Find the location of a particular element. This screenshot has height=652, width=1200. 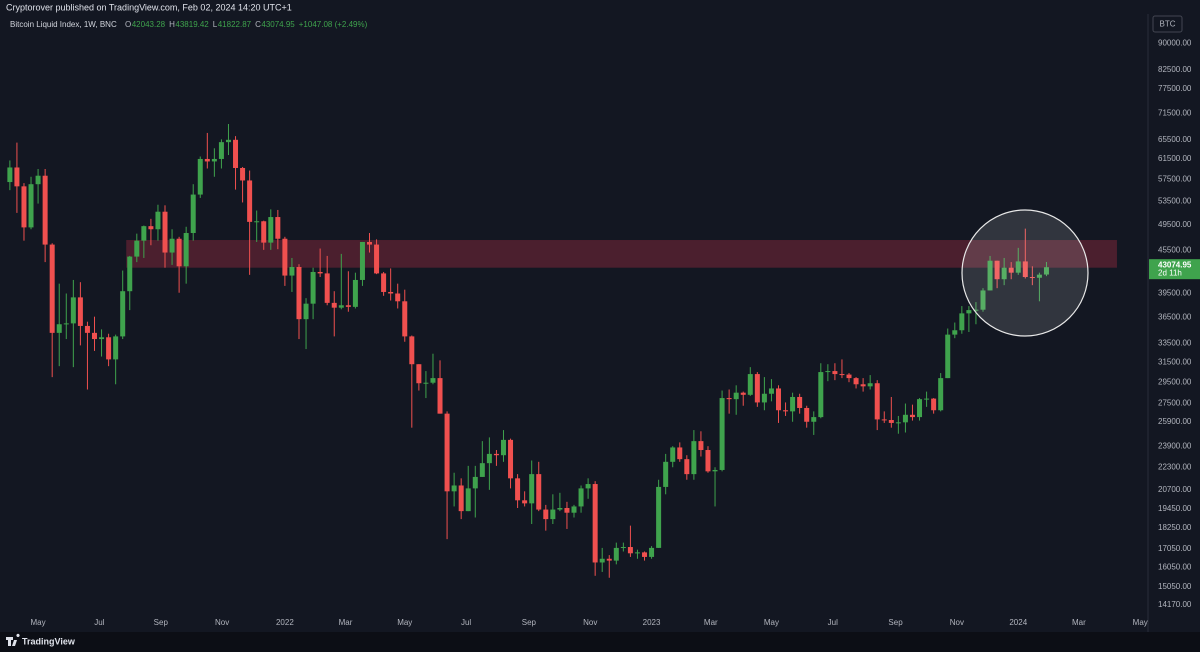

y-tick-label: 77500.00 is located at coordinates (1175, 88).